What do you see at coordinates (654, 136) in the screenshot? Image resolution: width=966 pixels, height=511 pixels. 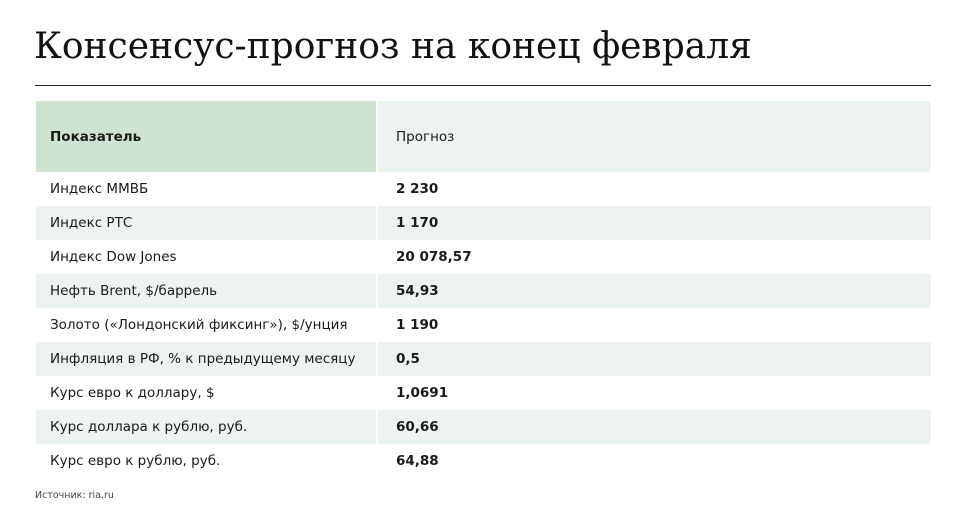 I see `header-forecast: Прогноз` at bounding box center [654, 136].